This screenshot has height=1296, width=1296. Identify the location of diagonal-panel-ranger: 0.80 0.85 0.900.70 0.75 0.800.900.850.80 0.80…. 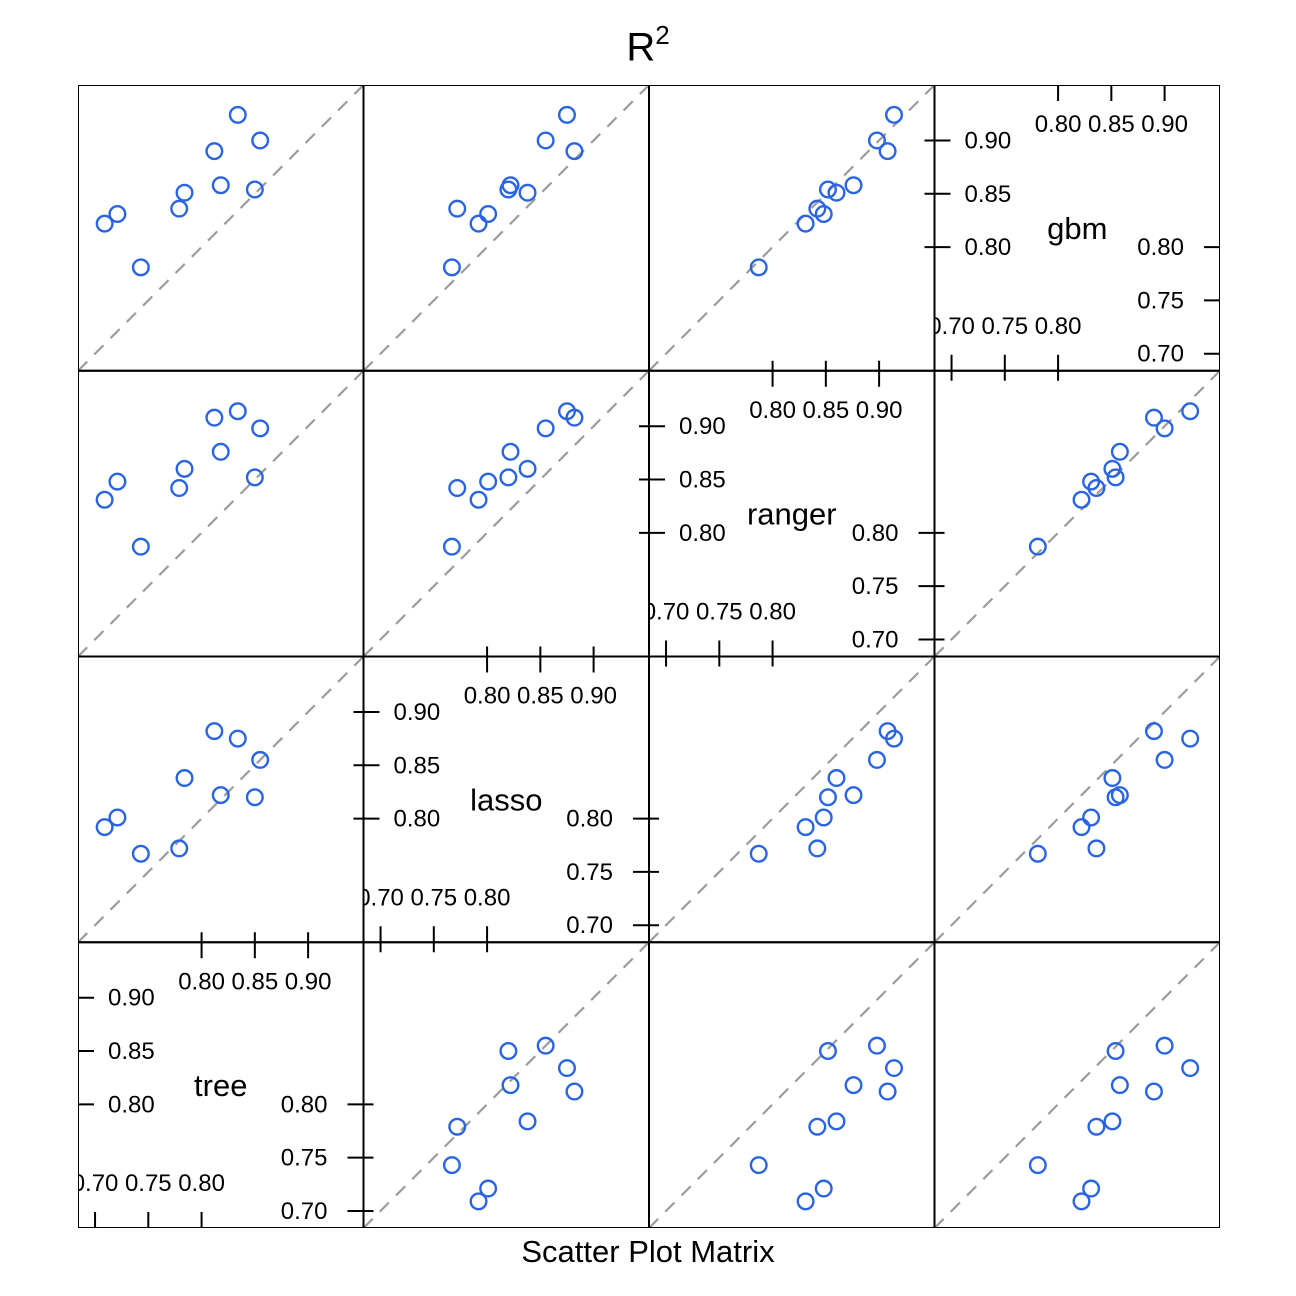
(792, 513).